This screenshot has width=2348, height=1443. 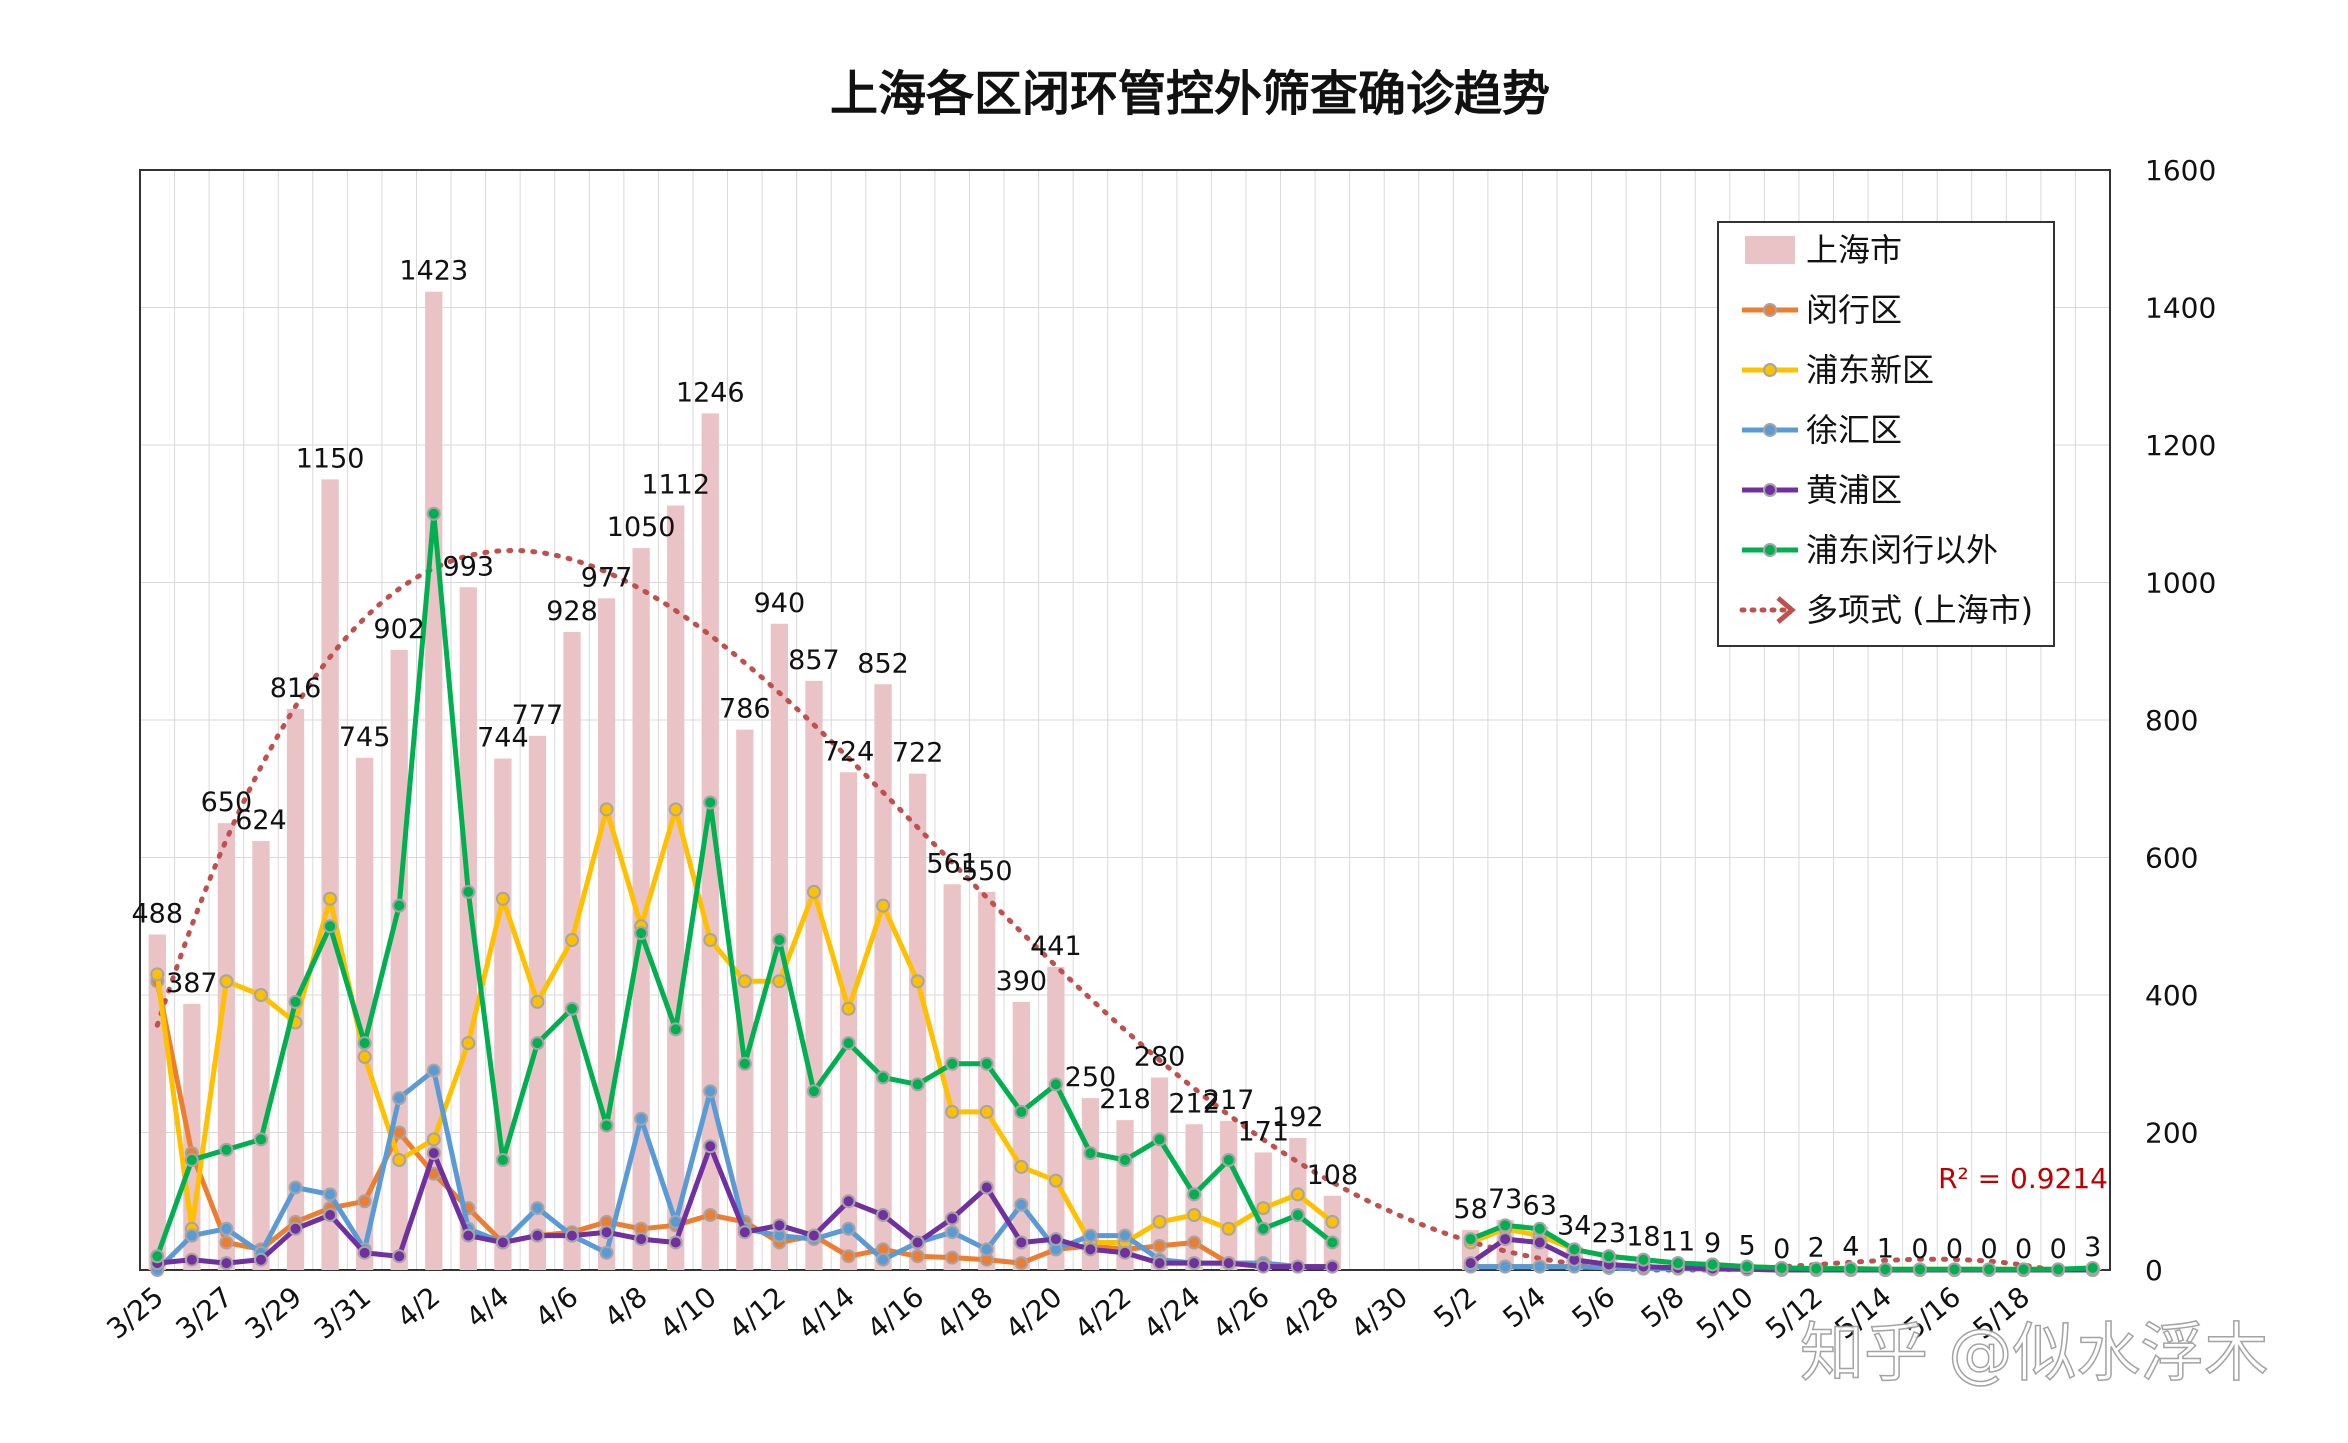 I want to click on bar-data-label: 5, so click(x=1747, y=1246).